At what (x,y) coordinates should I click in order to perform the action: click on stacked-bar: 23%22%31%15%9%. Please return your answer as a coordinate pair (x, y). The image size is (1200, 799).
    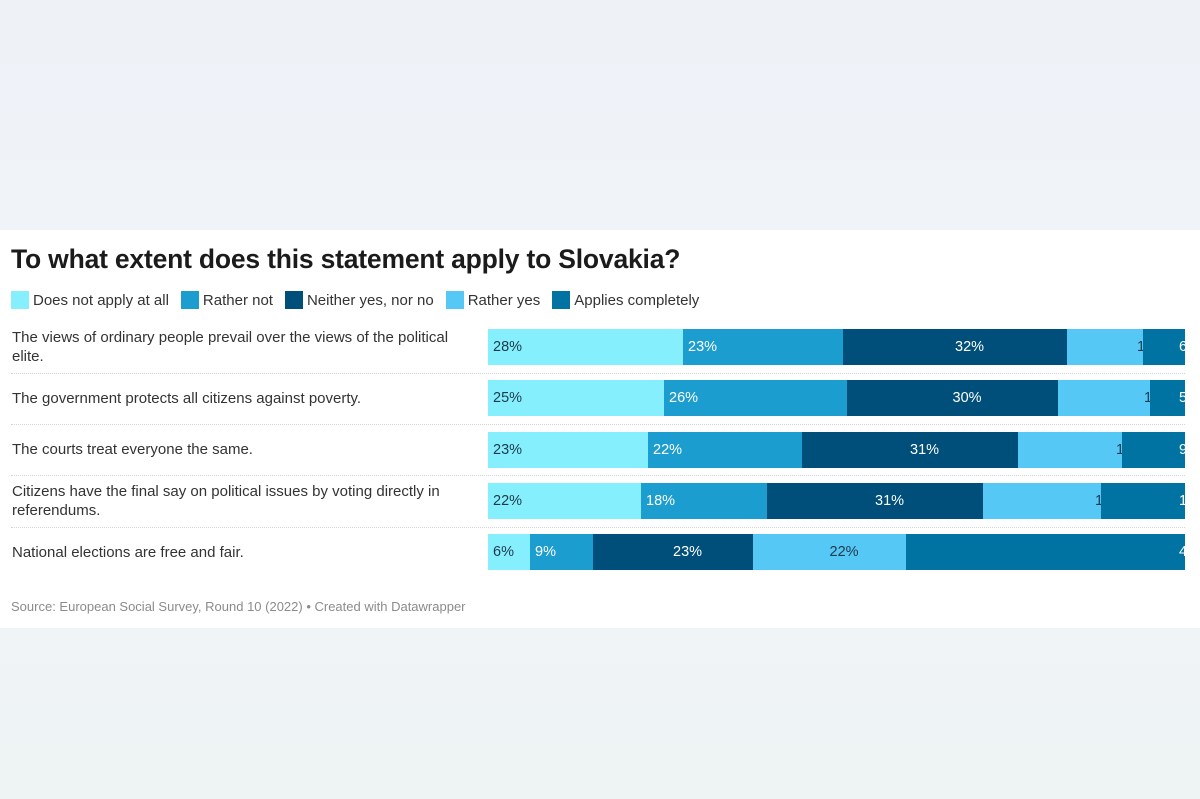
    Looking at the image, I should click on (844, 449).